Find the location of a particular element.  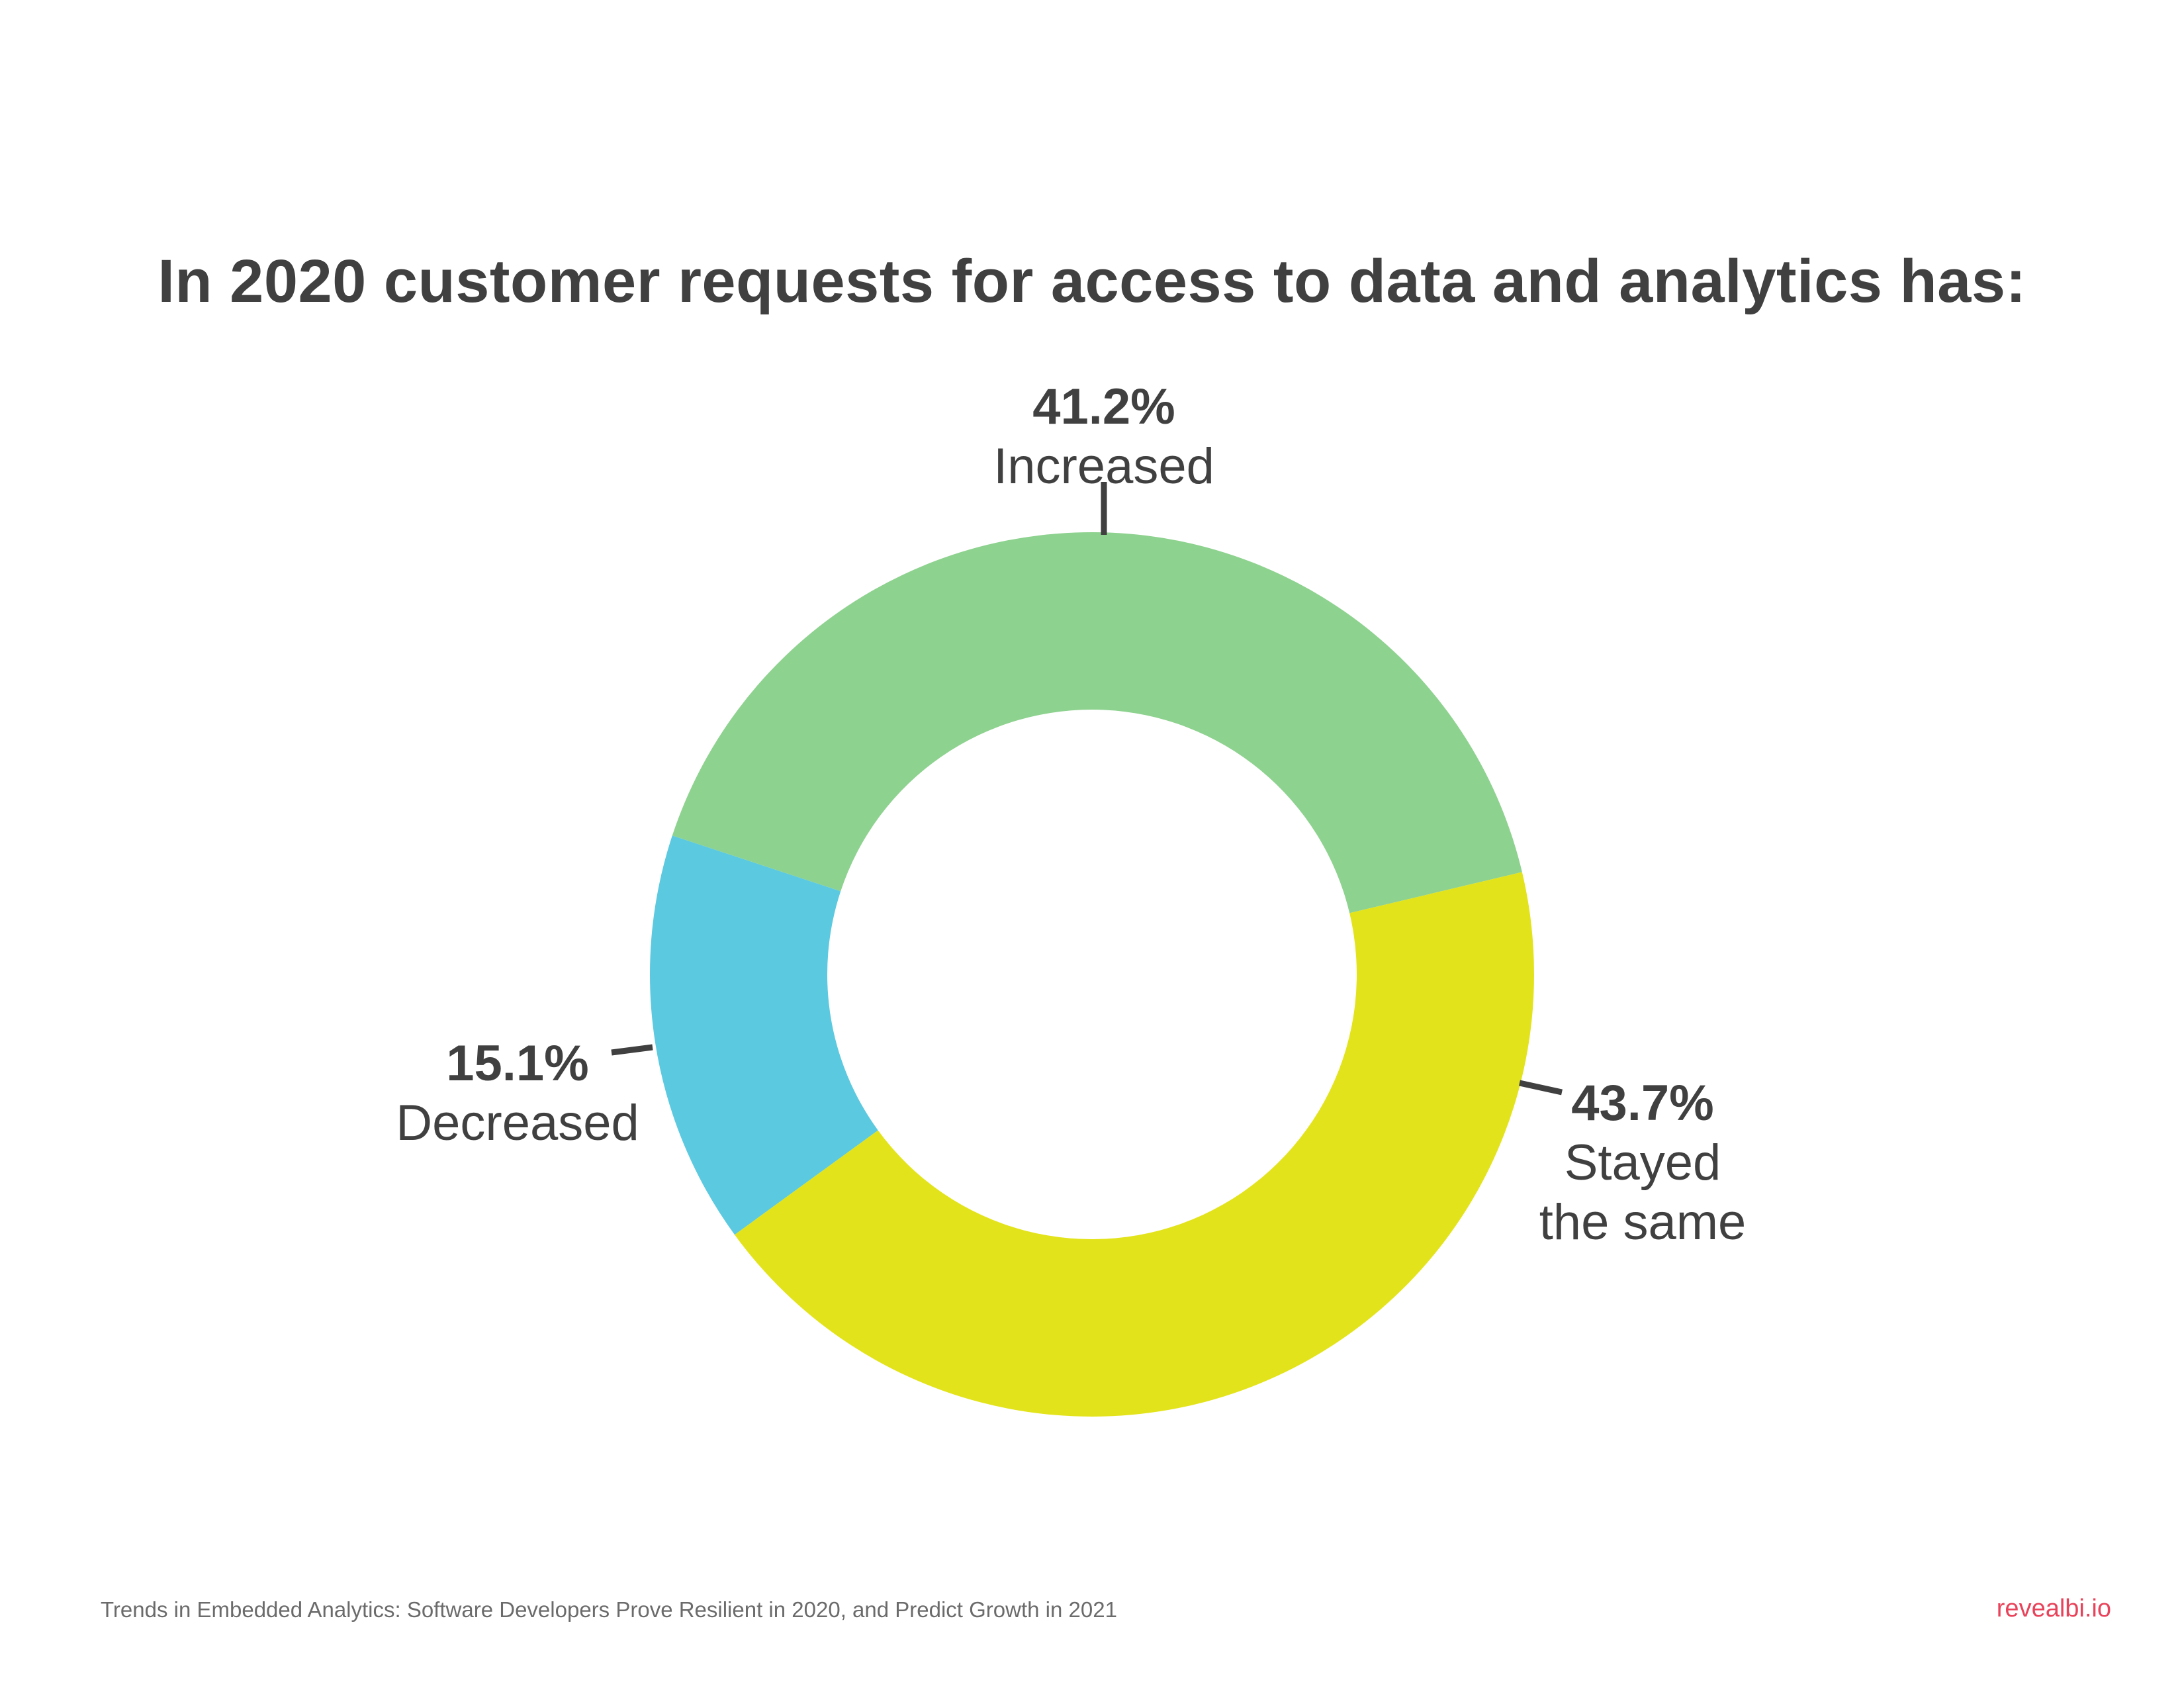

slice-value-label: 15.1% is located at coordinates (517, 1063).